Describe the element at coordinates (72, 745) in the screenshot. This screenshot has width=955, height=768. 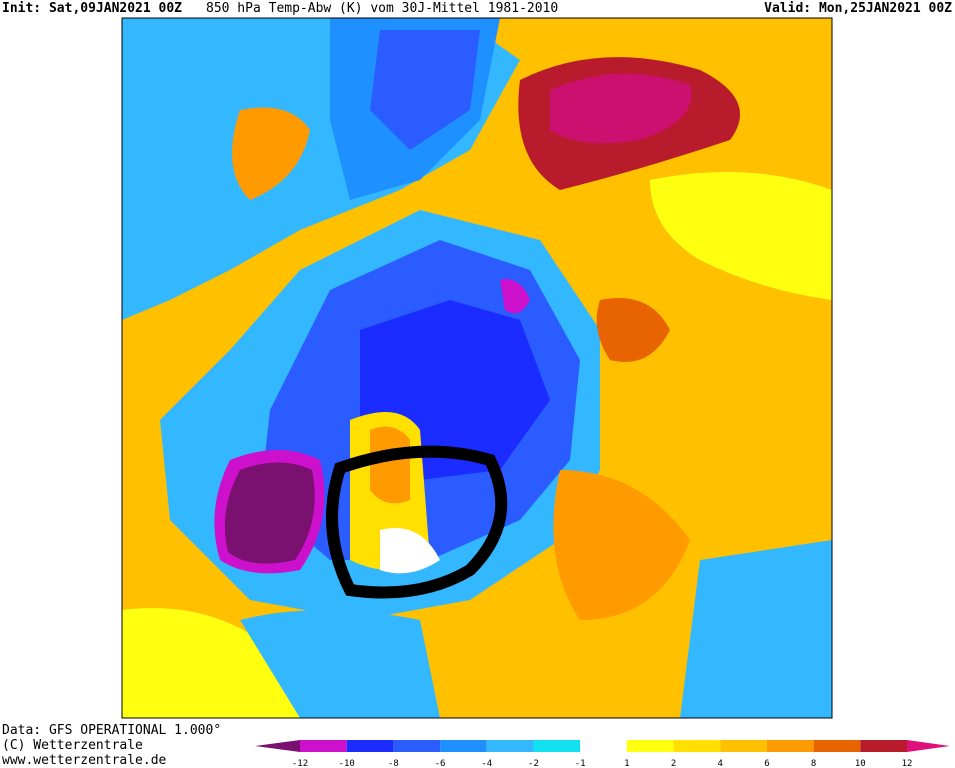
I see `copyright: (C) Wetterzentrale` at that location.